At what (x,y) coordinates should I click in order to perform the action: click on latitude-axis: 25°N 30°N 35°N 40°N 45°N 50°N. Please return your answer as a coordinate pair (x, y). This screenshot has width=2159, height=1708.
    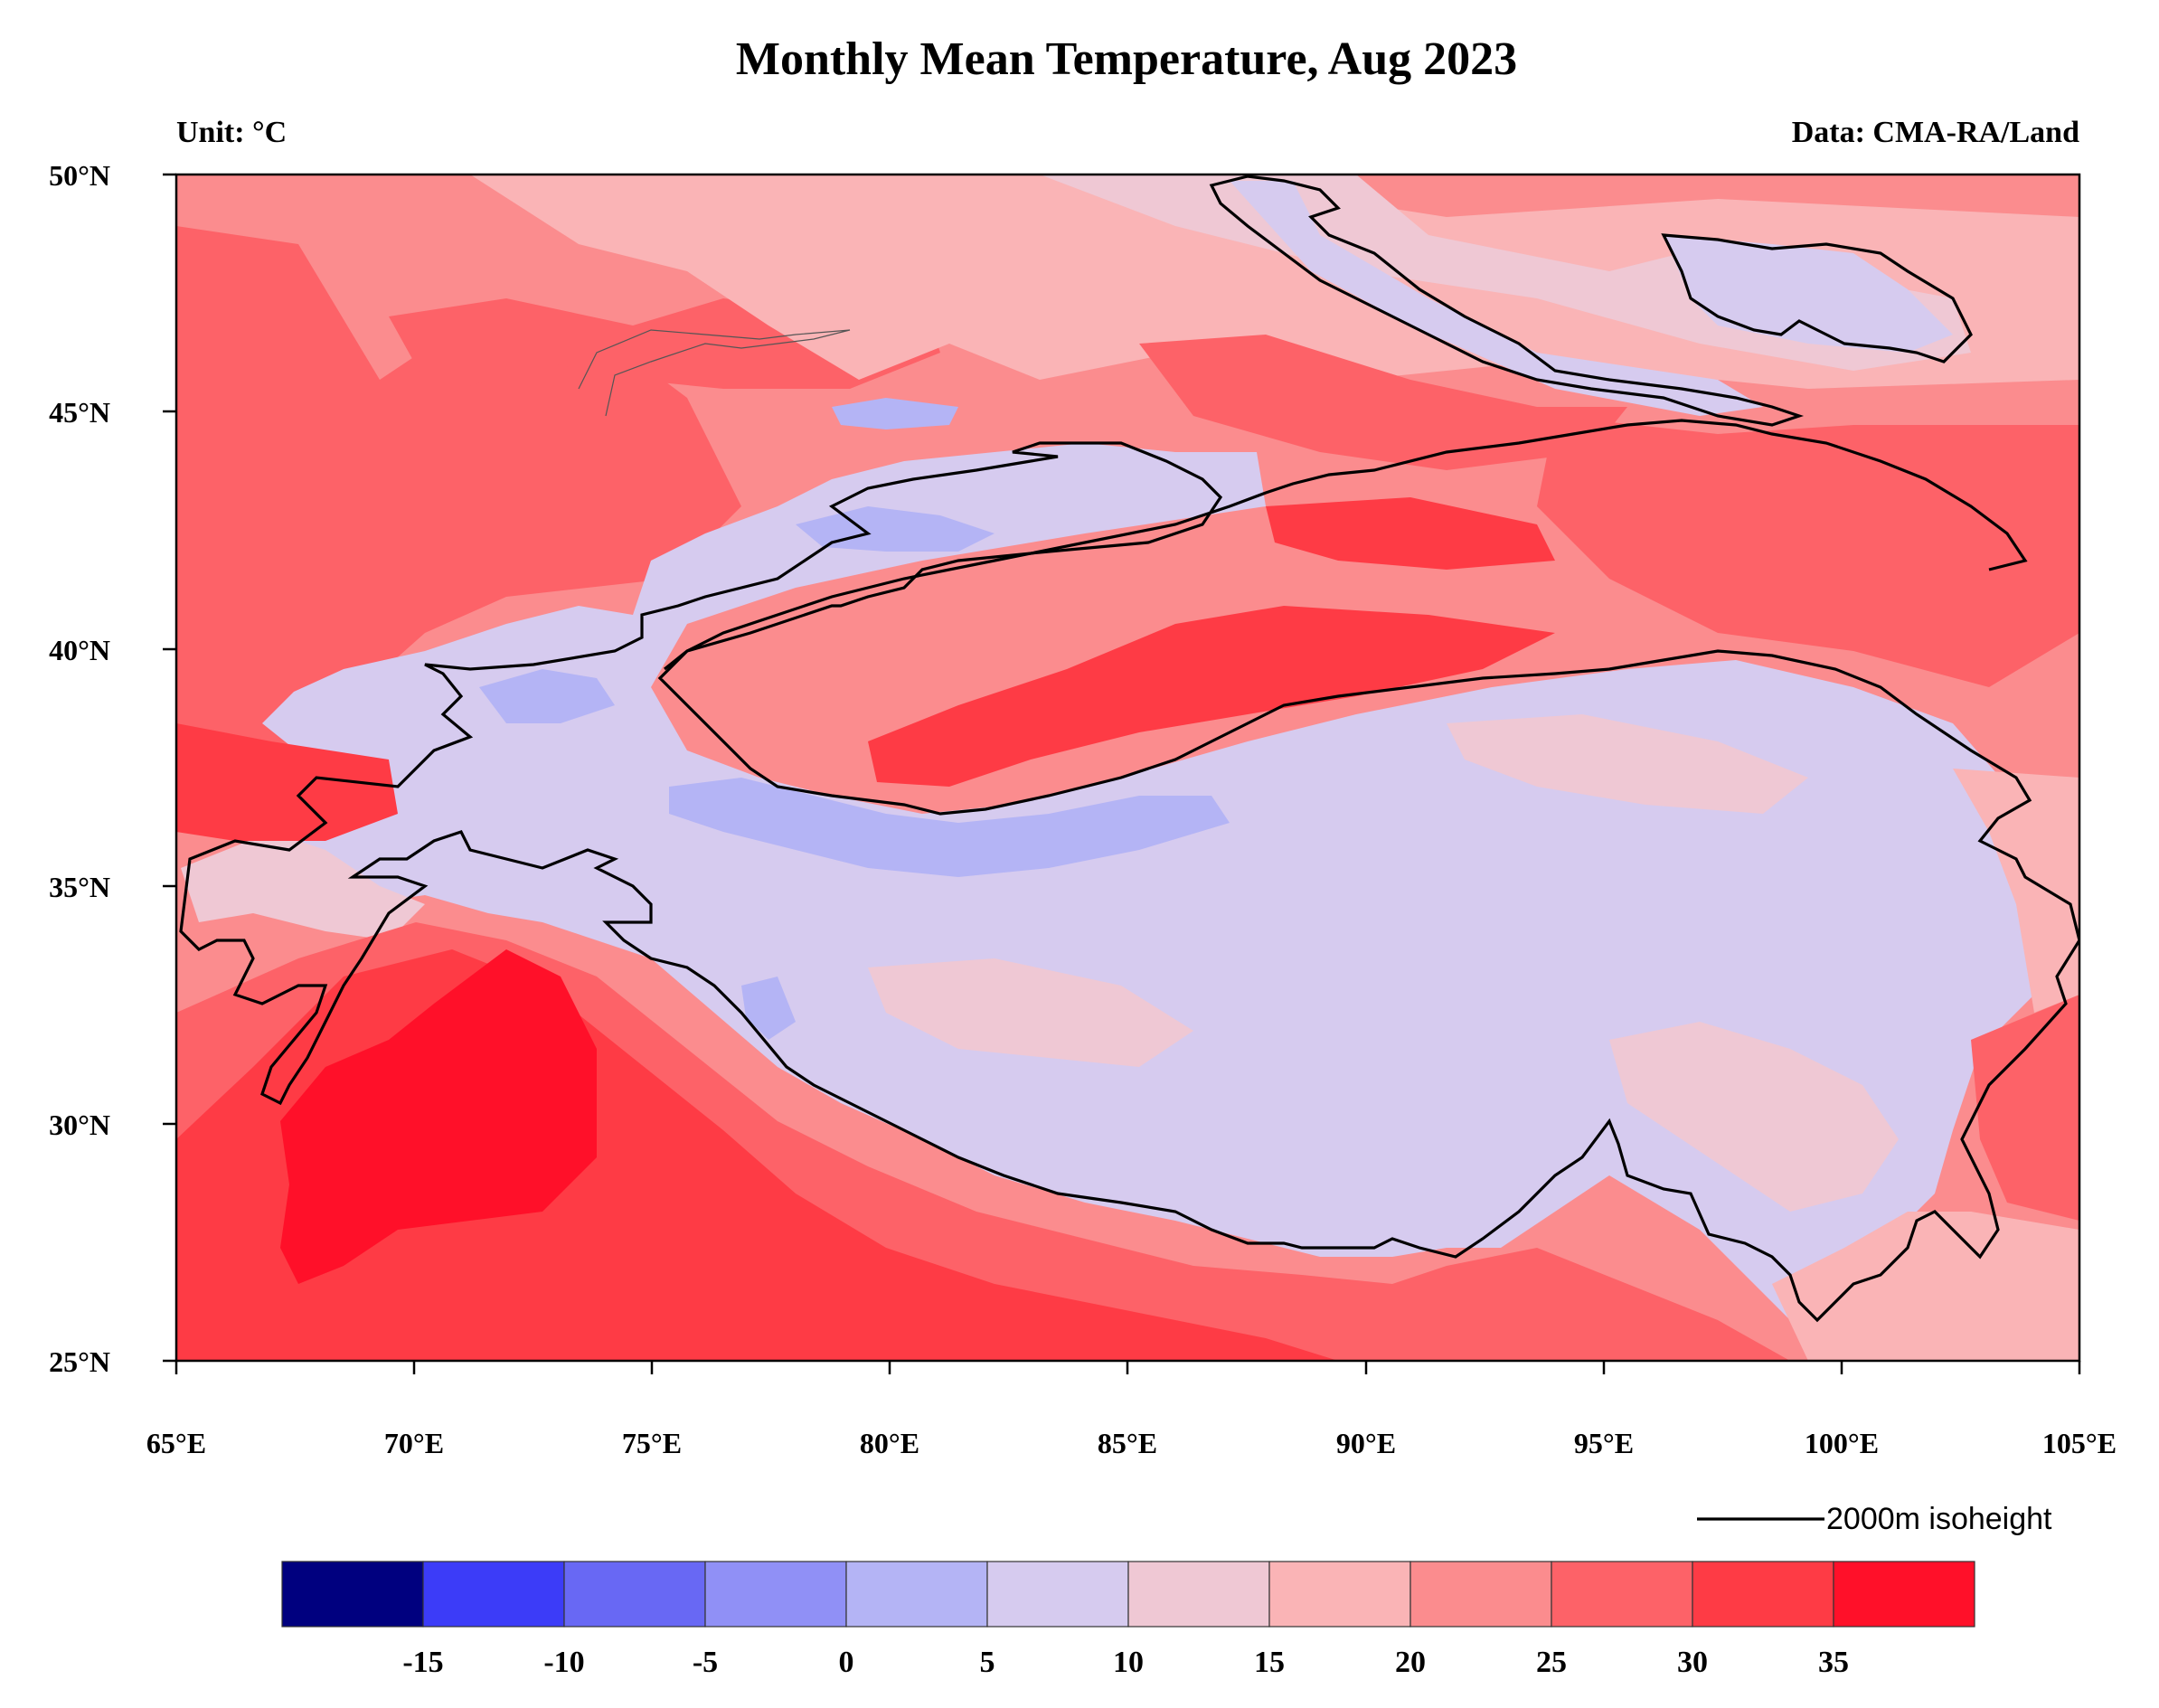
    Looking at the image, I should click on (112, 768).